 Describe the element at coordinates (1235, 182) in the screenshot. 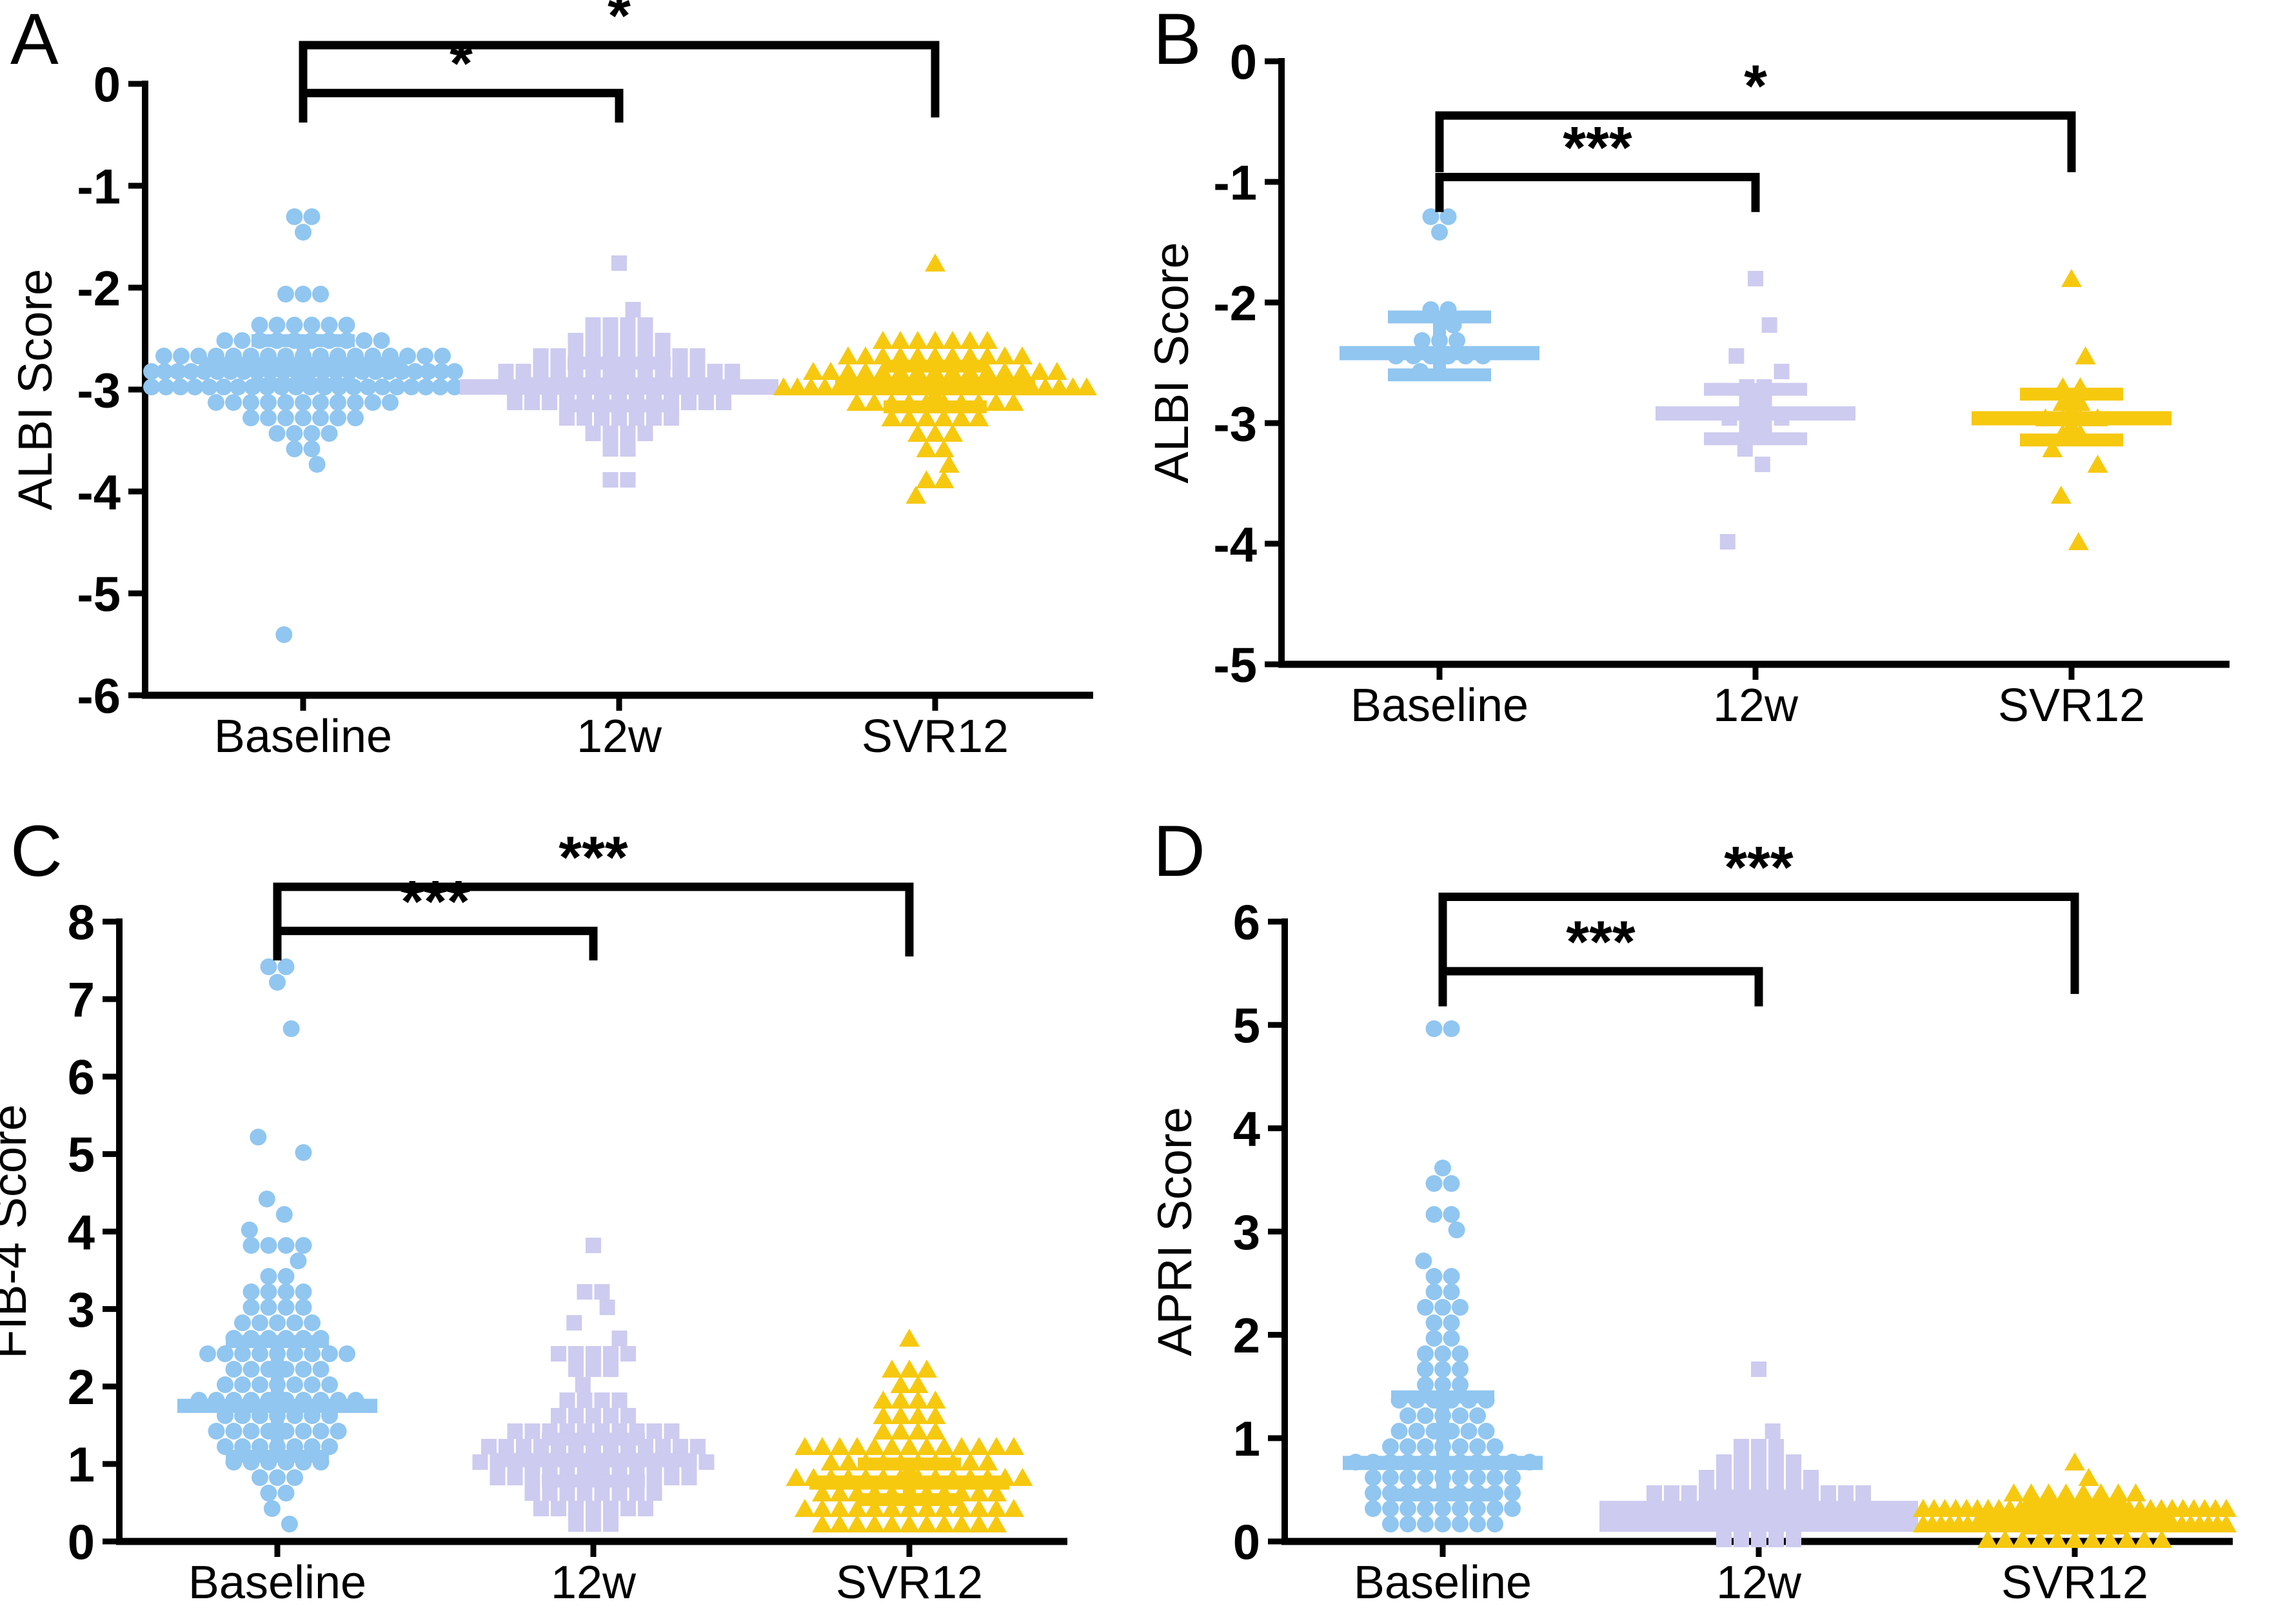

I see `y-tick-label: -1` at that location.